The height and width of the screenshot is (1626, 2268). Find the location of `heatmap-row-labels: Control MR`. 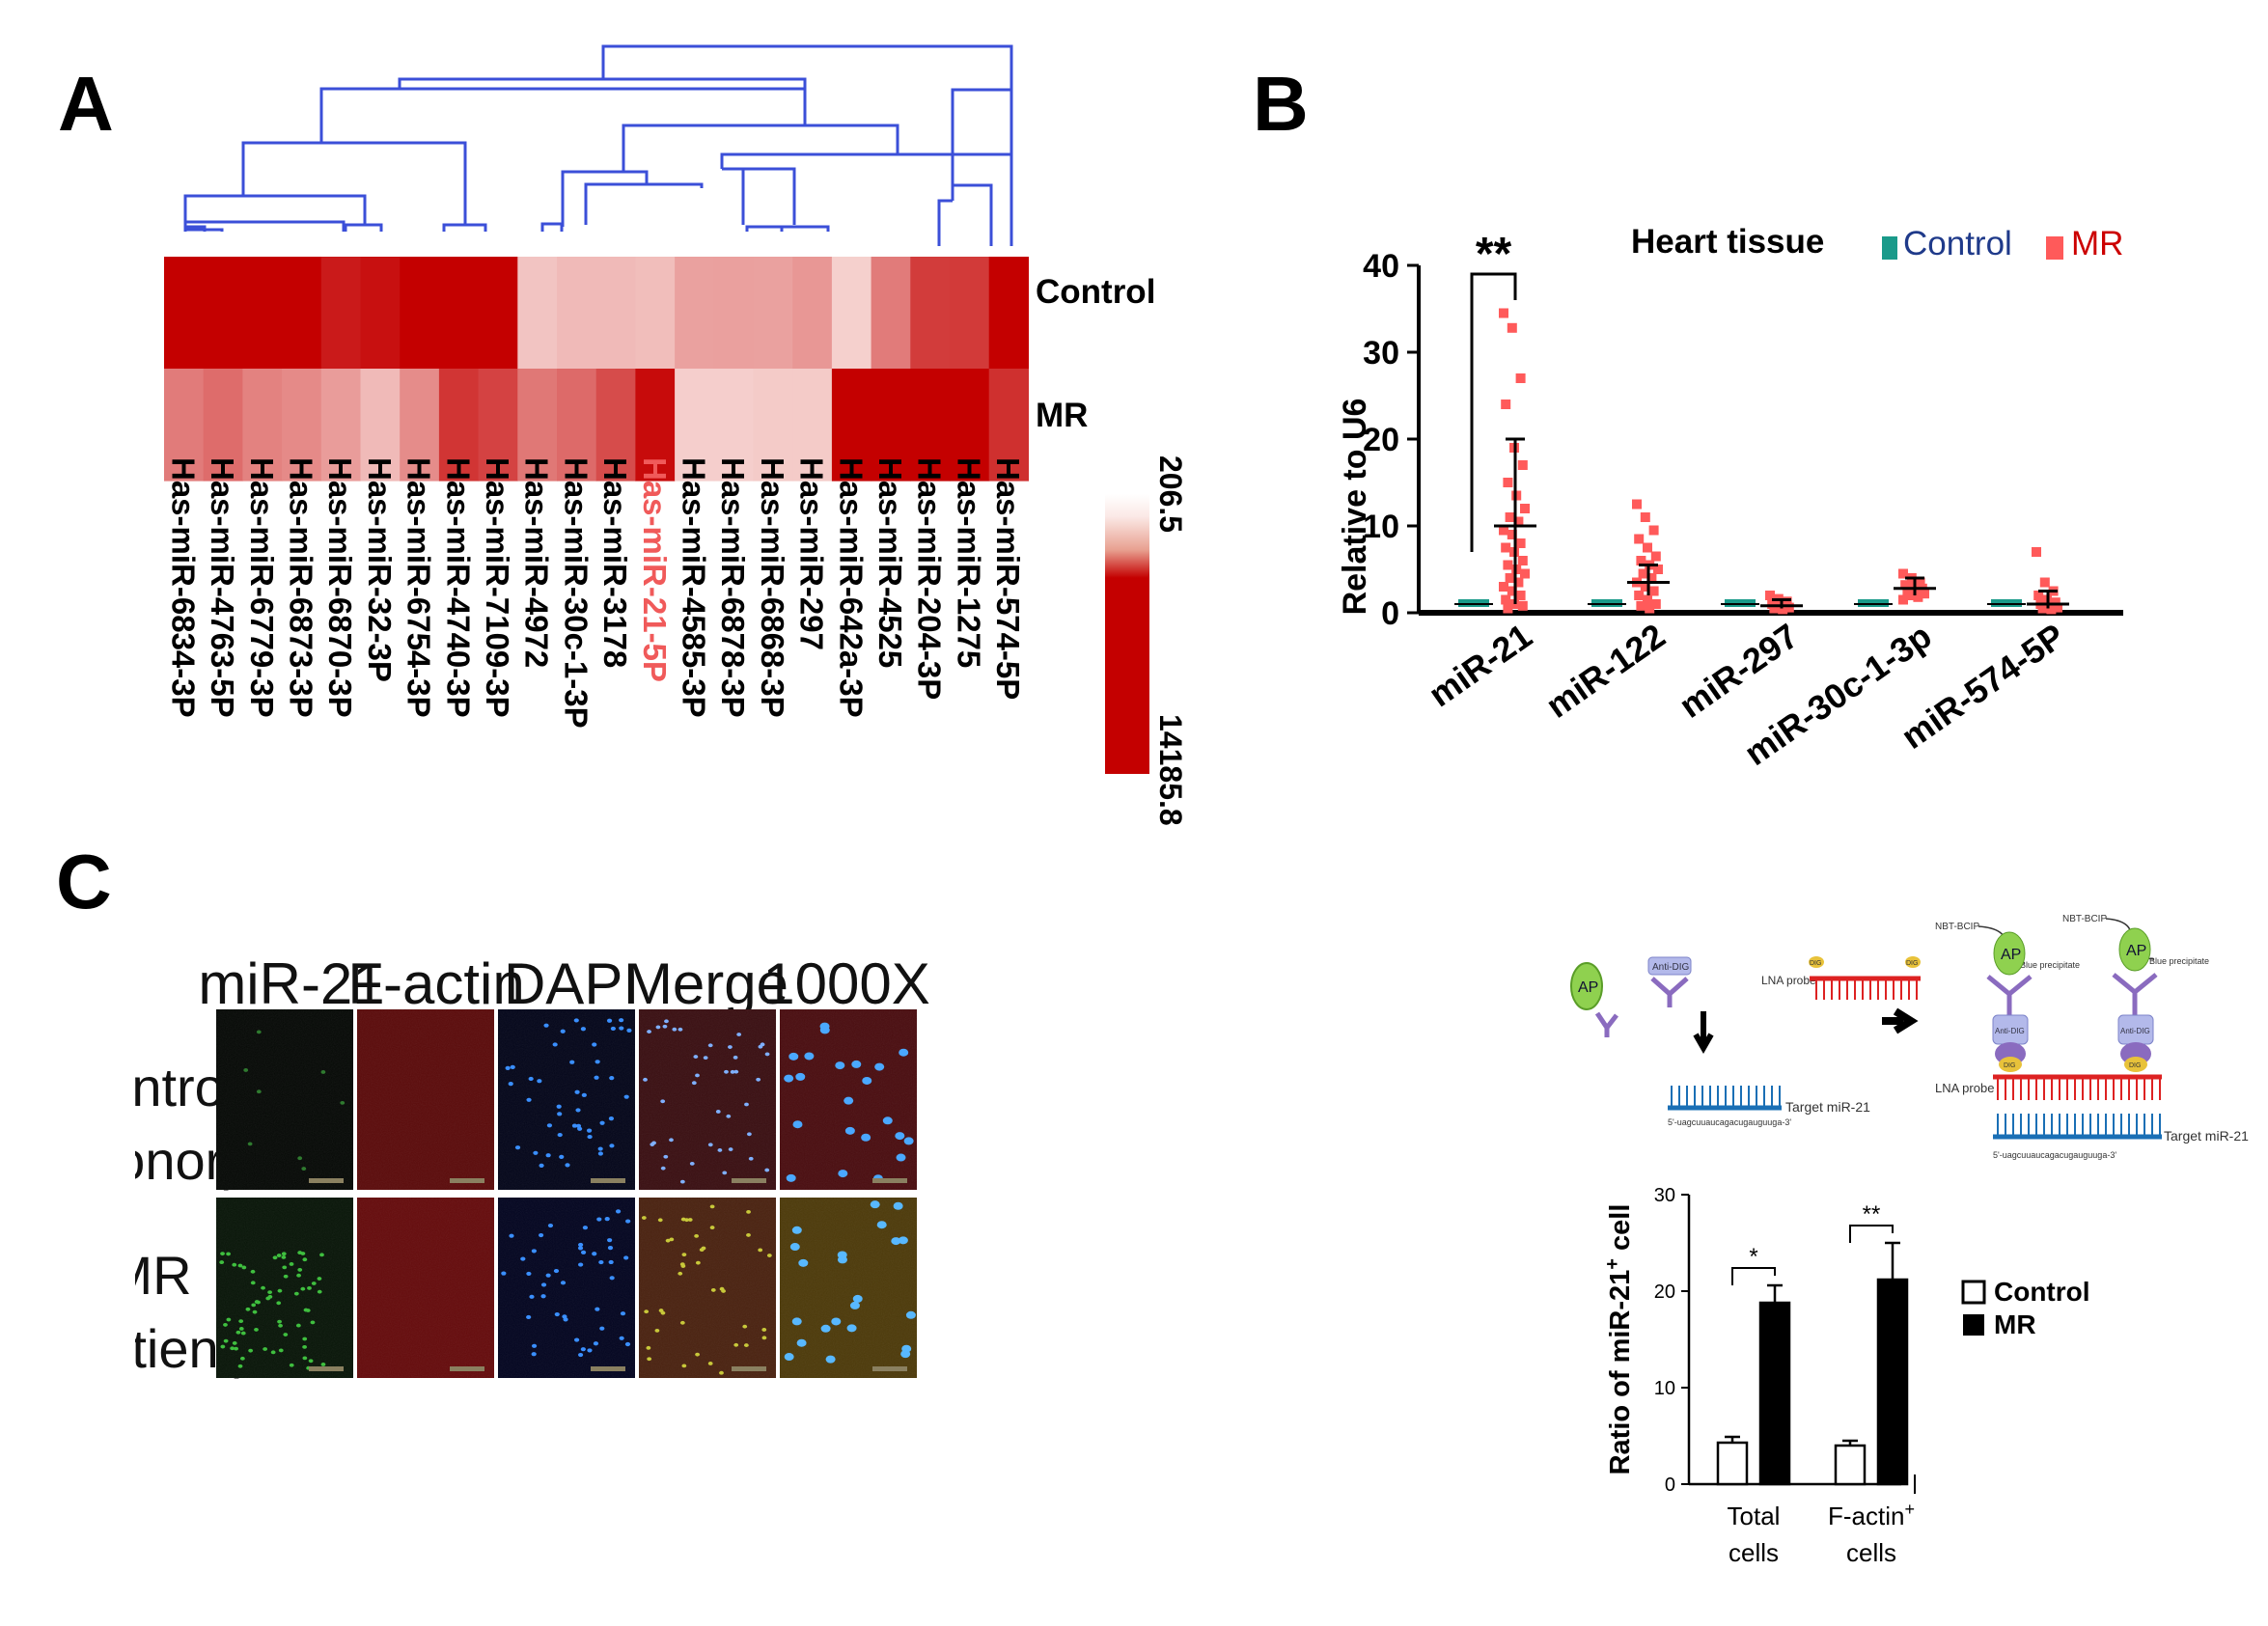

heatmap-row-labels: Control MR is located at coordinates (1095, 353).